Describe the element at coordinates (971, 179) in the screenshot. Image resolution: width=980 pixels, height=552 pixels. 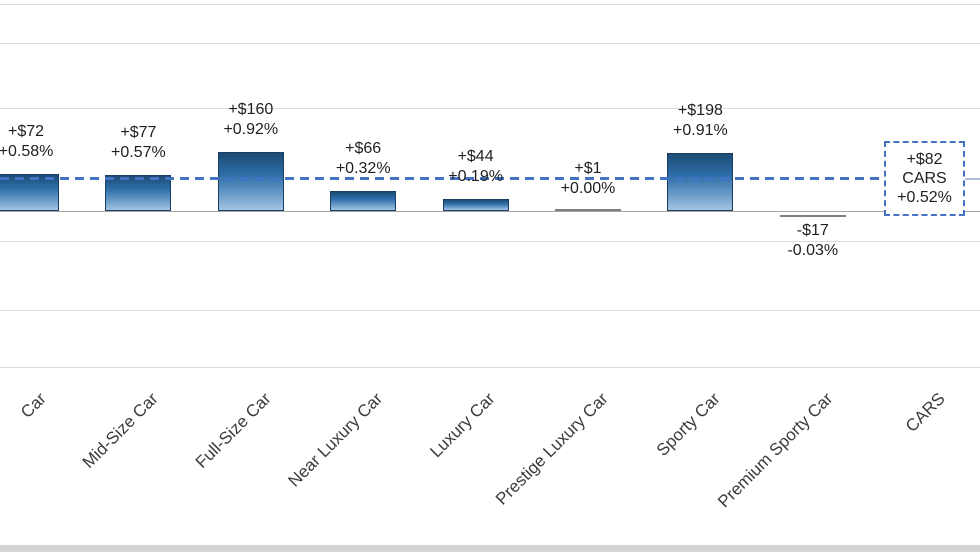
I see `average-line-tail` at that location.